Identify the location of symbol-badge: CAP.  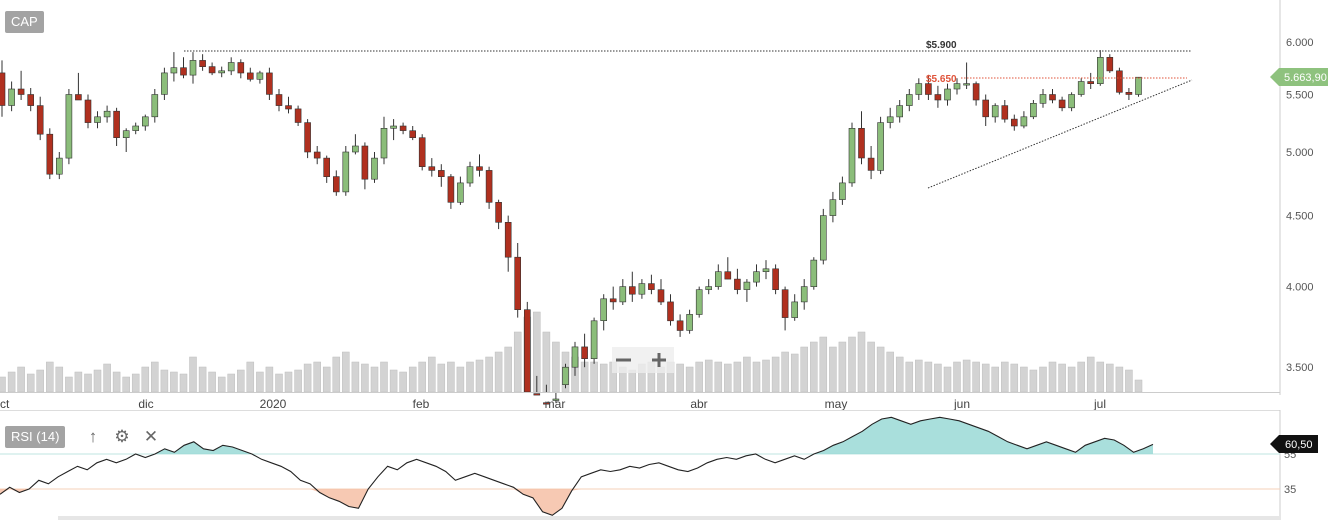
(24, 22).